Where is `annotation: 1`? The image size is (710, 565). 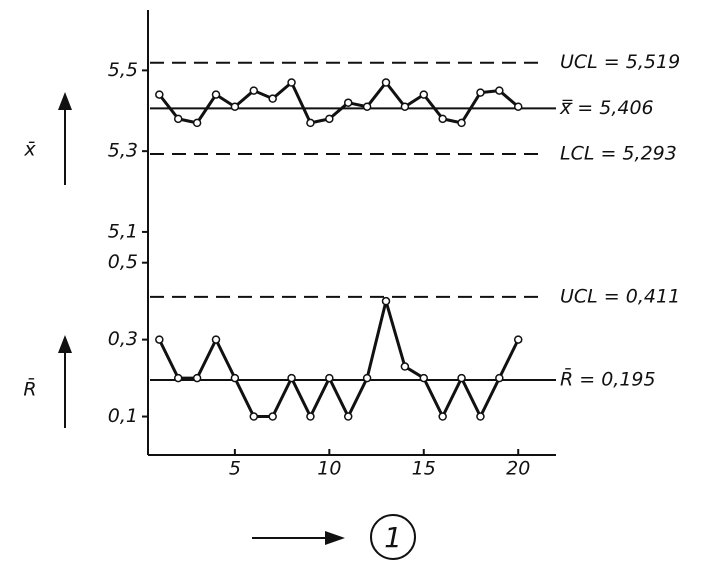
annotation: 1 is located at coordinates (393, 537).